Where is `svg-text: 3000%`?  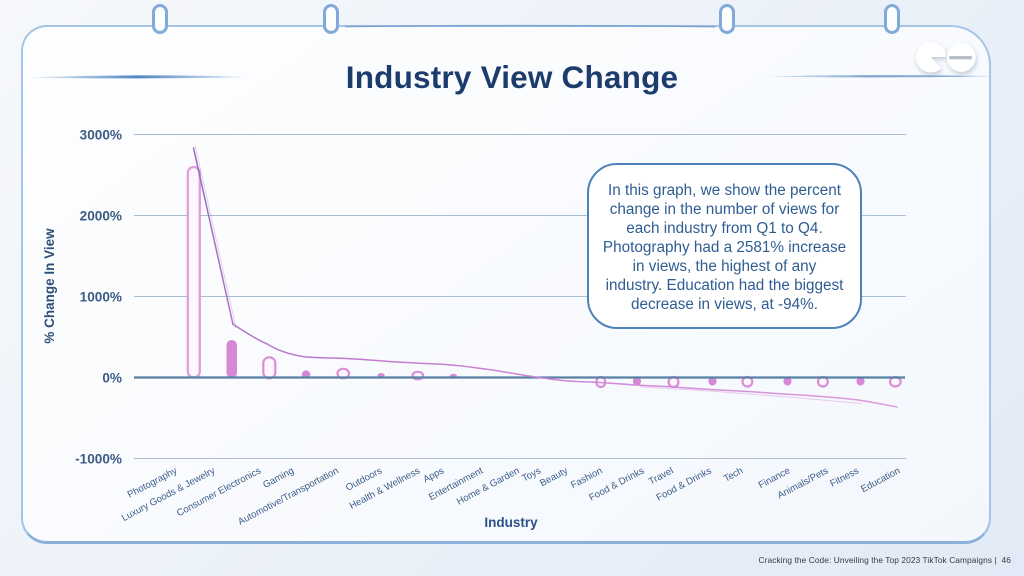
svg-text: 3000% is located at coordinates (101, 135).